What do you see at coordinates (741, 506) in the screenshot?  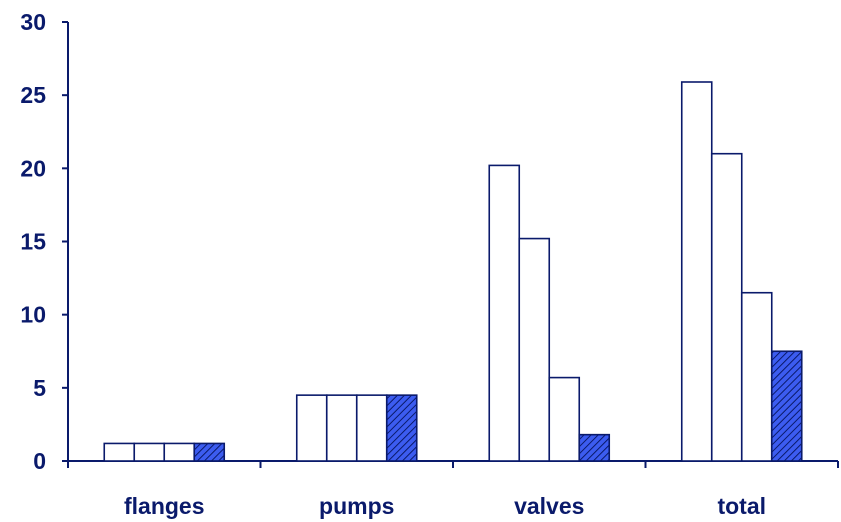 I see `x-category-label: total` at bounding box center [741, 506].